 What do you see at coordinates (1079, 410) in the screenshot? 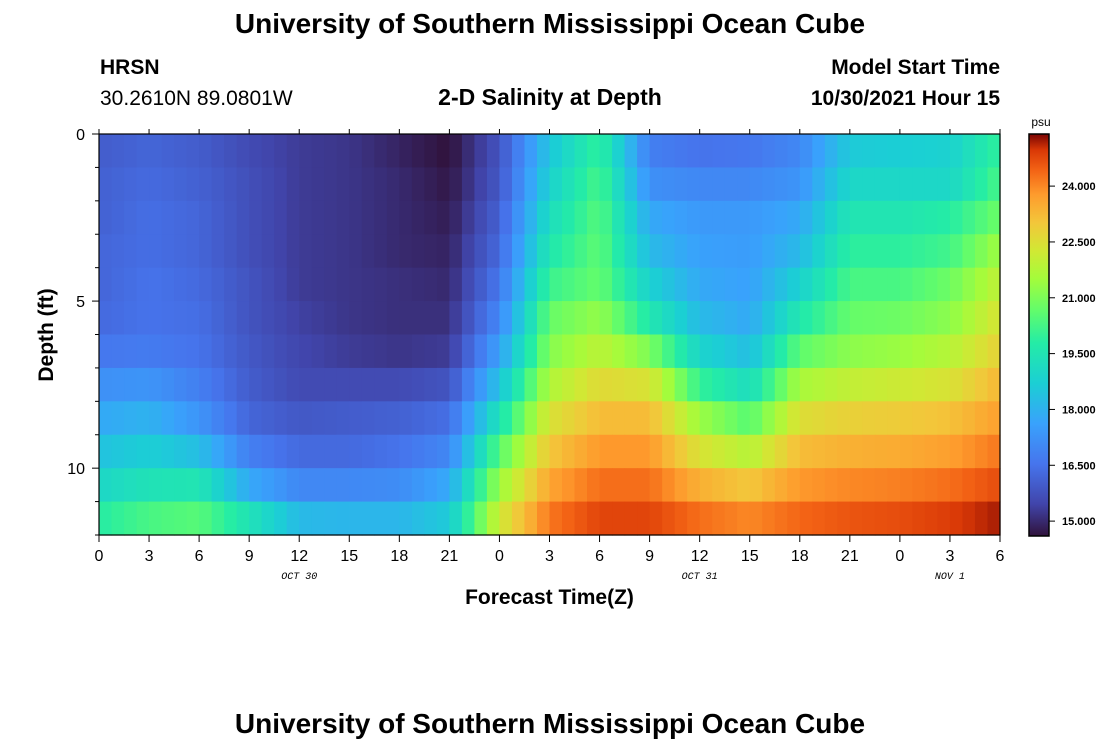
I see `colorbar-tick-label: 18.000` at bounding box center [1079, 410].